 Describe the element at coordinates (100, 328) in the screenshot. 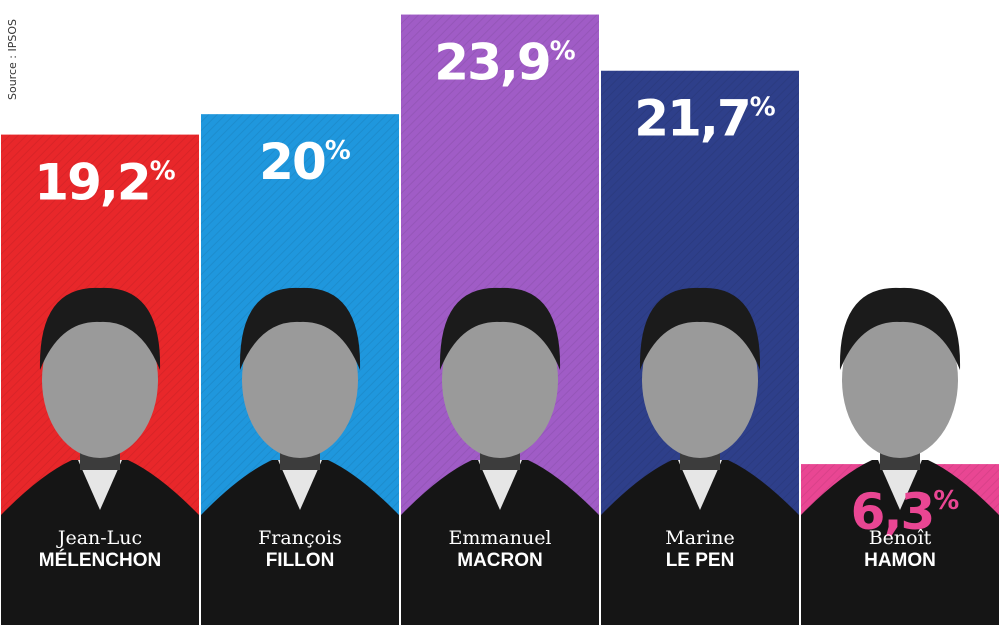

I see `portrait-hair-m-lenchon` at that location.